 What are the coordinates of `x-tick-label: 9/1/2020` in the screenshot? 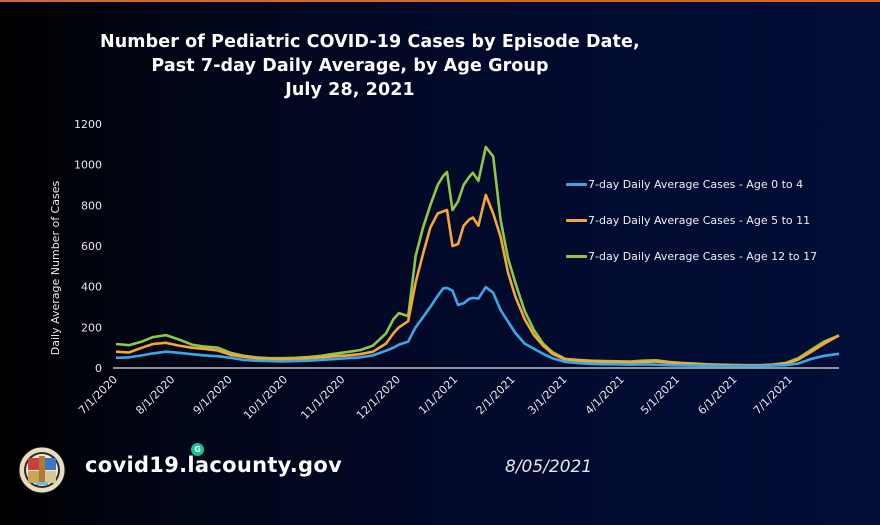 It's located at (213, 395).